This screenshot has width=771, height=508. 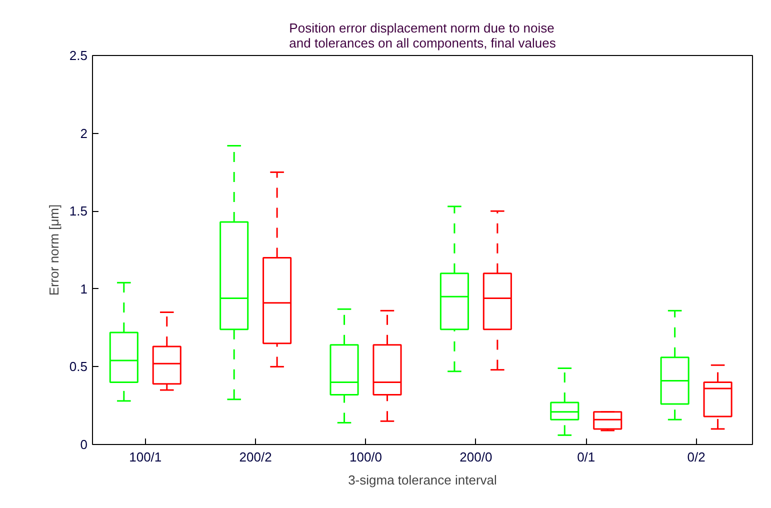 I want to click on x-tick-label: 100/0, so click(x=365, y=457).